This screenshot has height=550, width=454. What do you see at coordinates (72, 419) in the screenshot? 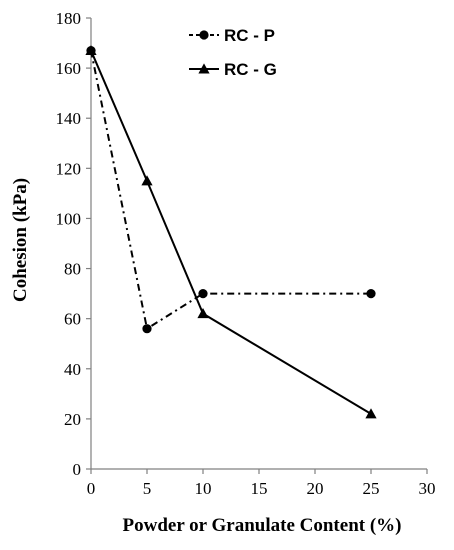
I see `y-tick-label: 20` at bounding box center [72, 419].